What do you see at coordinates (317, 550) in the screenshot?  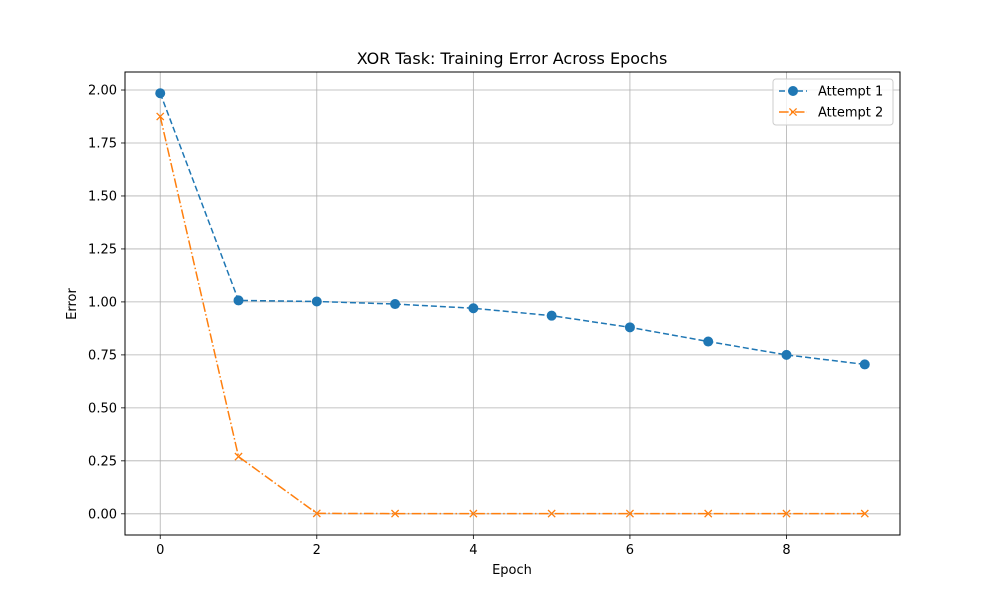 I see `x-tick-label: 2` at bounding box center [317, 550].